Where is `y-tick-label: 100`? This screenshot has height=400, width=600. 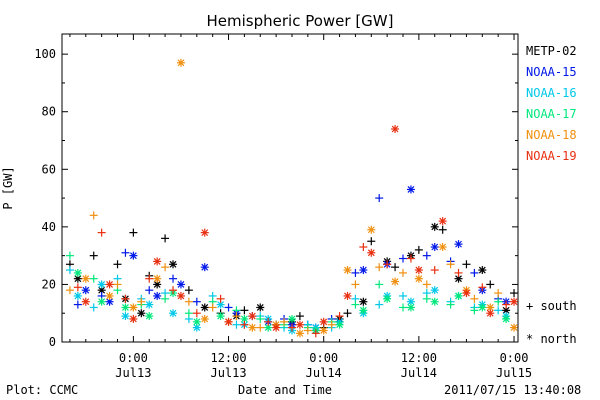 y-tick-label: 100 is located at coordinates (45, 54).